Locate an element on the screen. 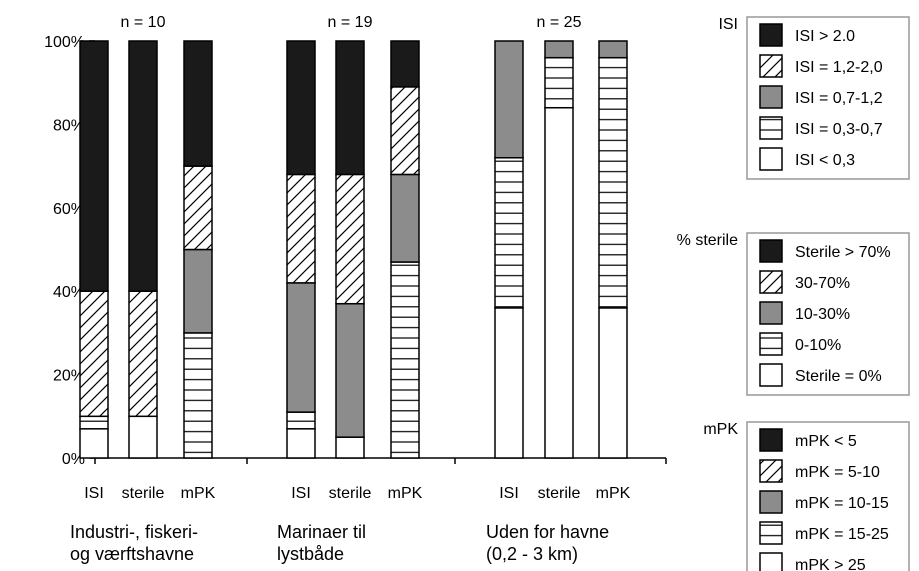  legend-entry-label: mPK < 5 is located at coordinates (826, 441).